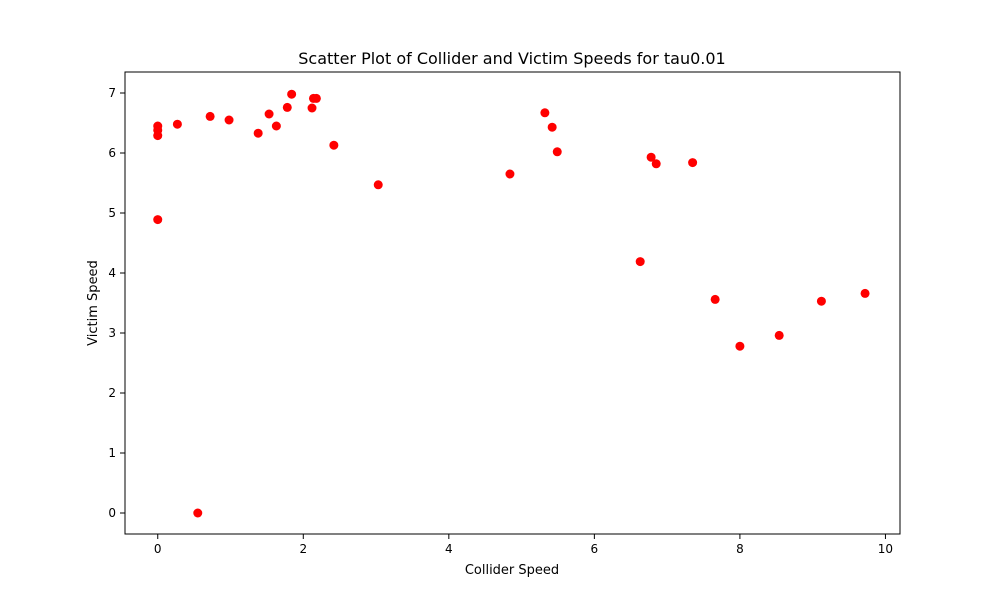 The width and height of the screenshot is (1000, 600). Describe the element at coordinates (303, 549) in the screenshot. I see `x-tick-label: 2` at that location.